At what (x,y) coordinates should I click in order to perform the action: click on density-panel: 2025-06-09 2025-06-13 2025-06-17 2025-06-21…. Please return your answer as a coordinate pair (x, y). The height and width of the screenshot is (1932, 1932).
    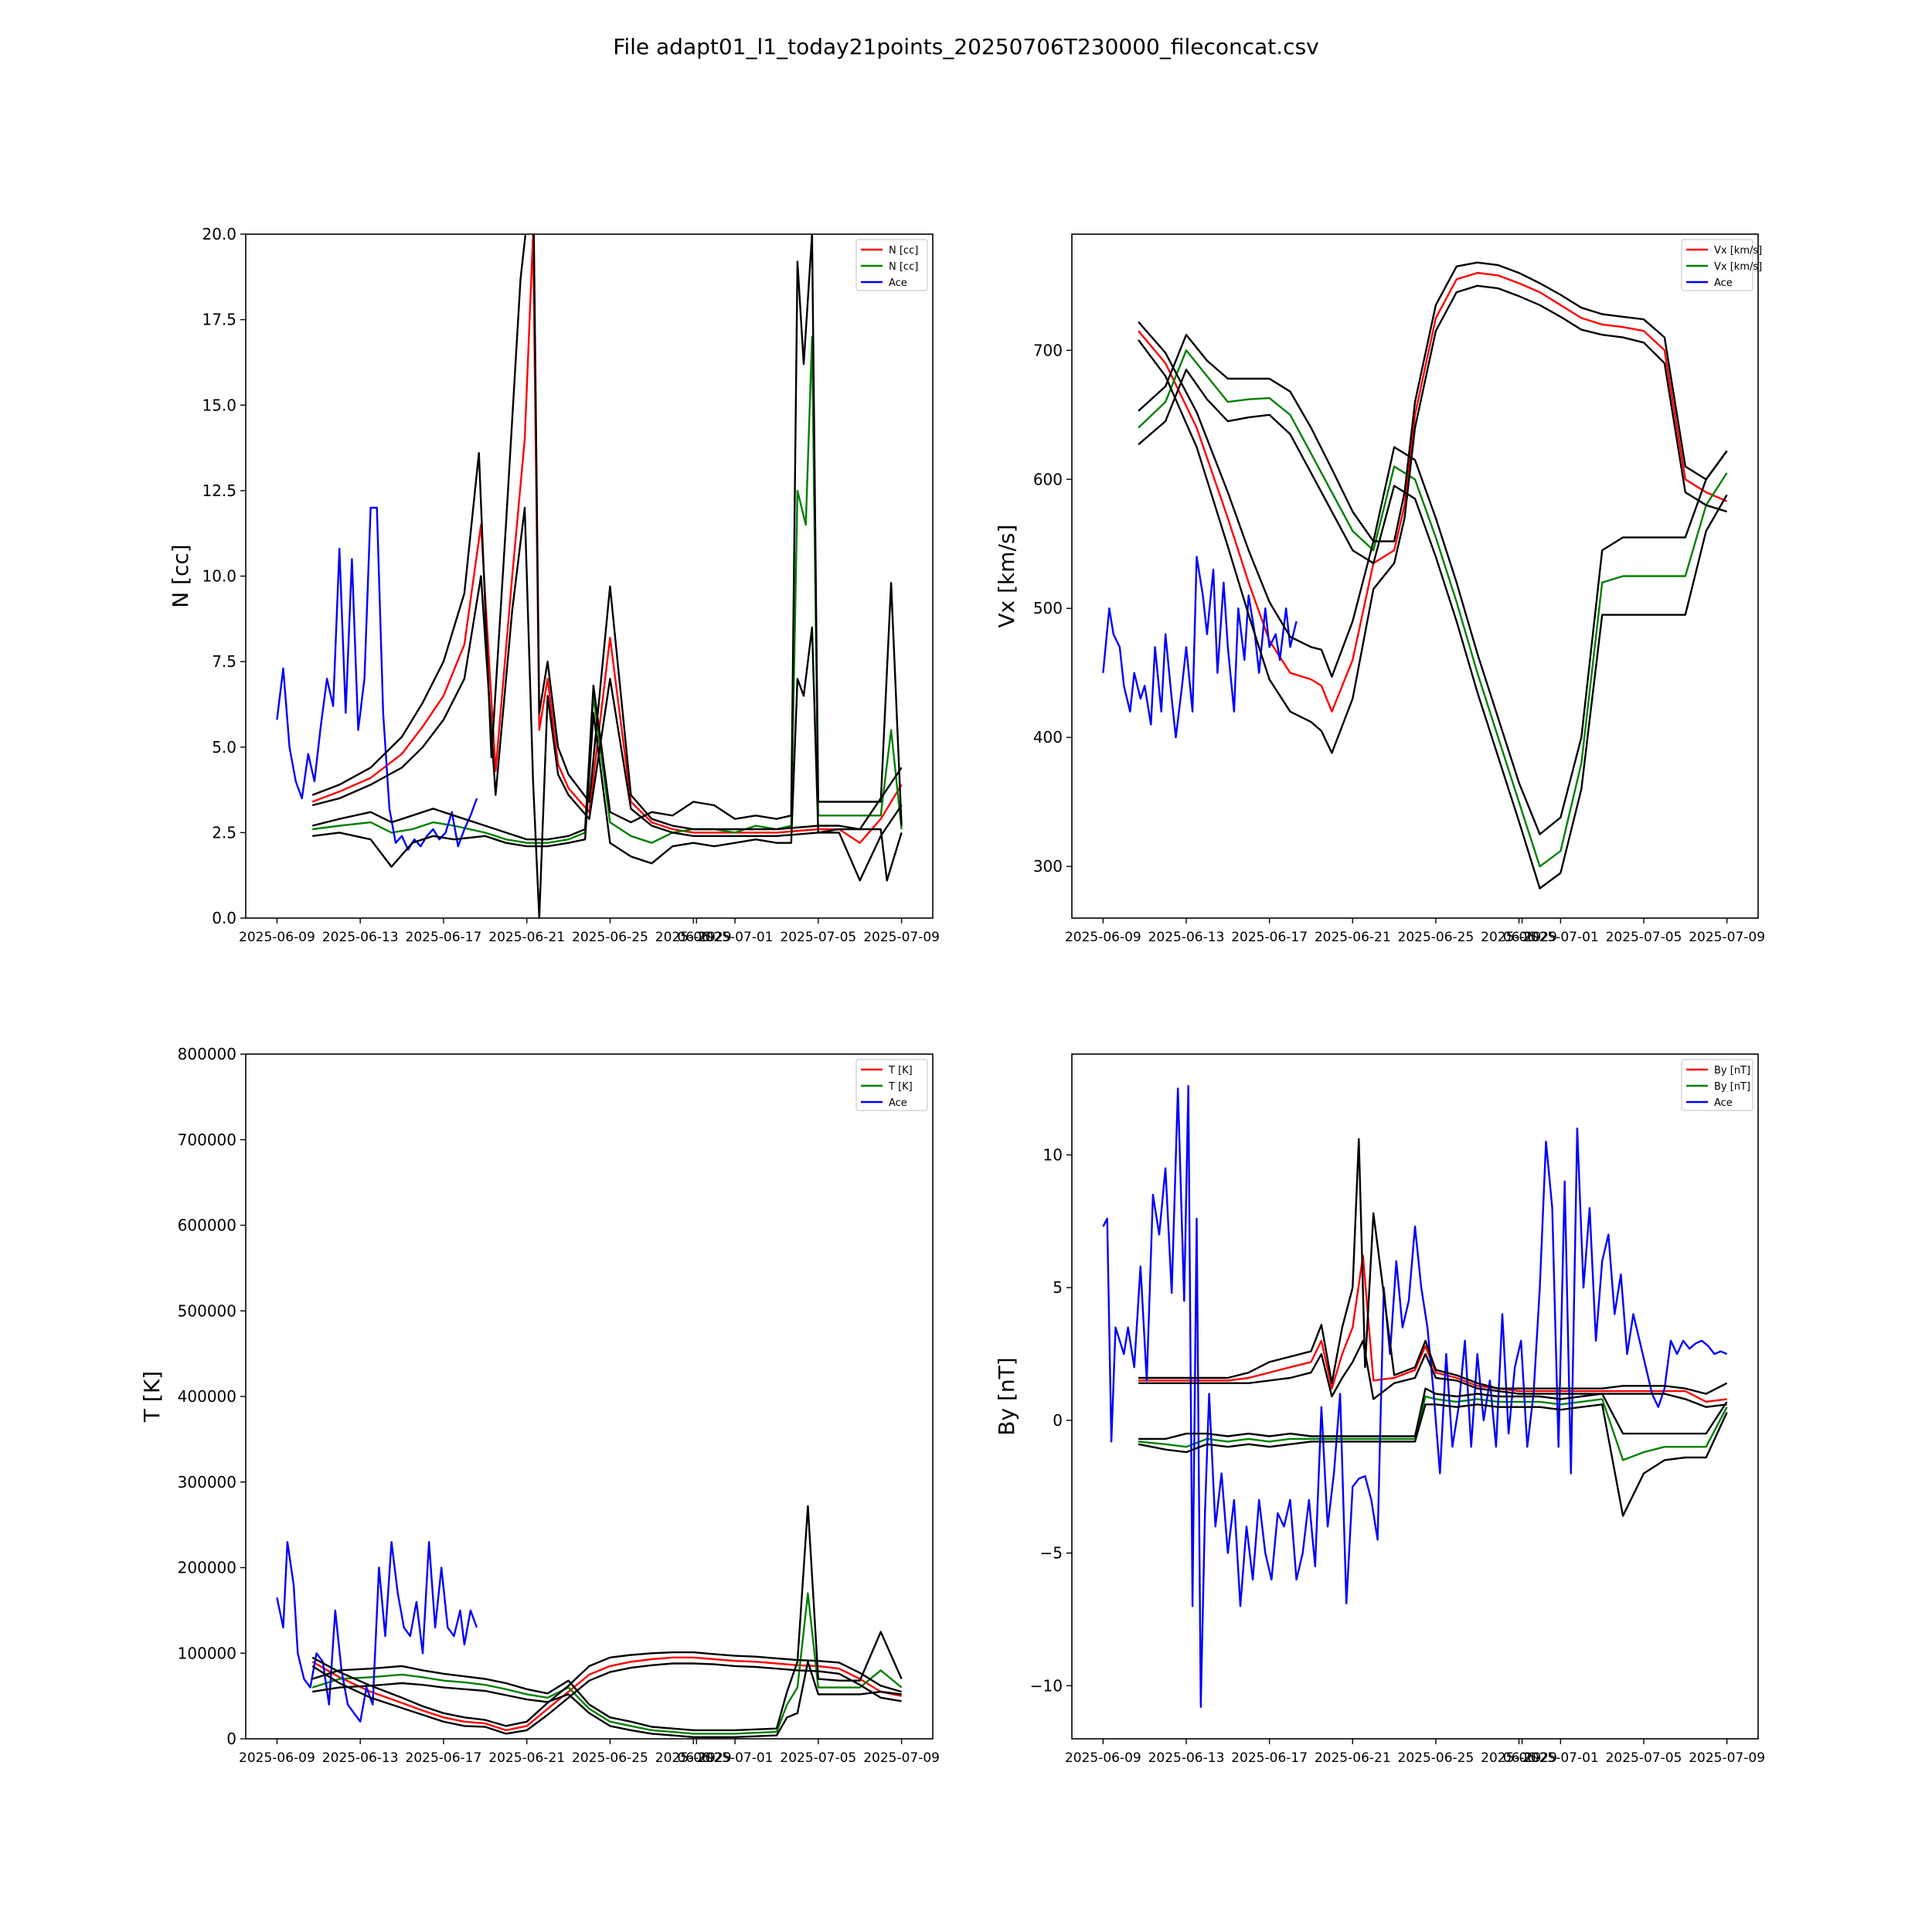
    Looking at the image, I should click on (554, 585).